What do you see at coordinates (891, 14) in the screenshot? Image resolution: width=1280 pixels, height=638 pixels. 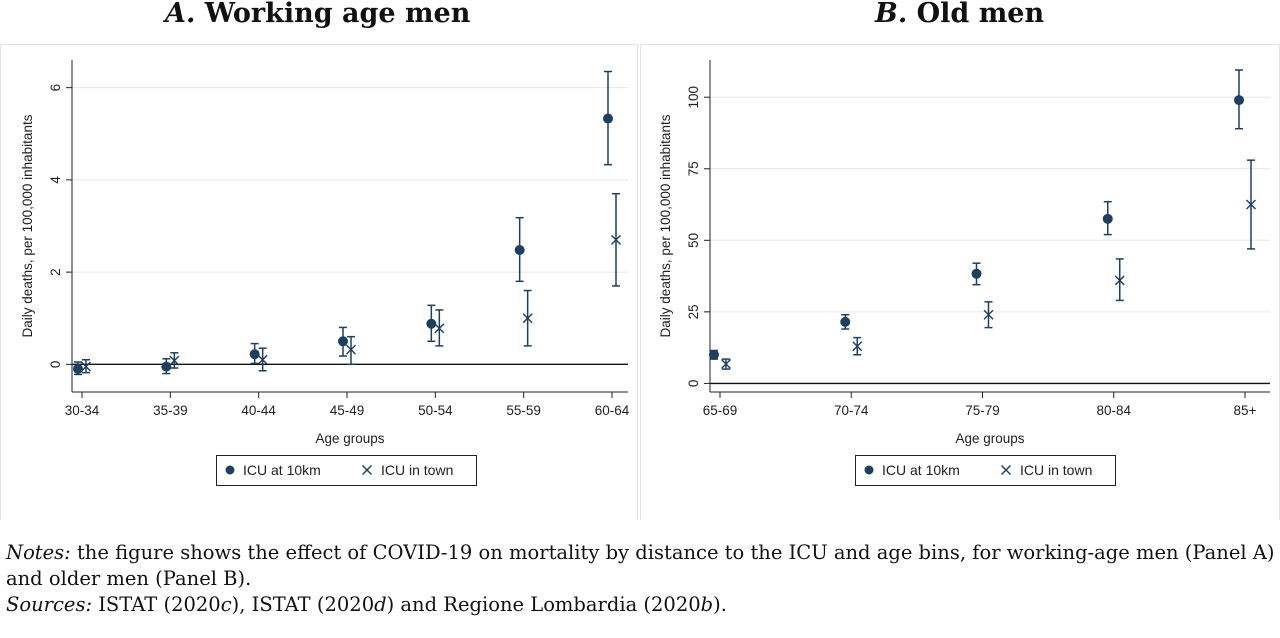 I see `panel-b-letter: B.` at bounding box center [891, 14].